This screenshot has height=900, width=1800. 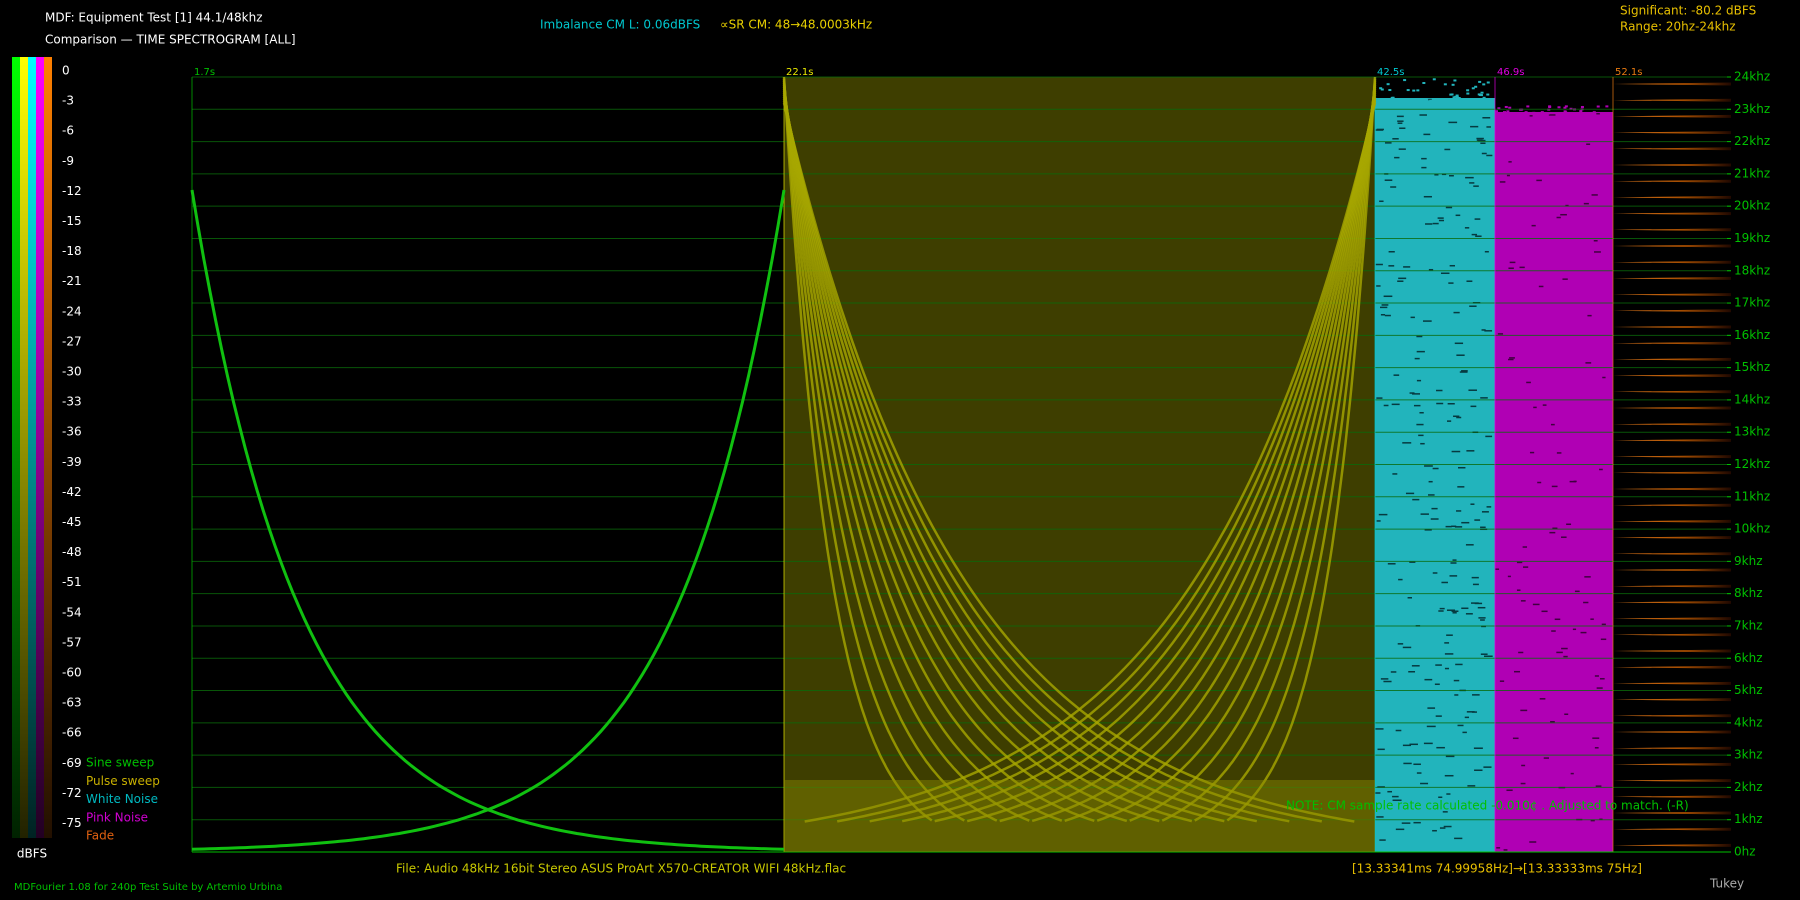 What do you see at coordinates (1253, 452) in the screenshot?
I see `pulse-curve` at bounding box center [1253, 452].